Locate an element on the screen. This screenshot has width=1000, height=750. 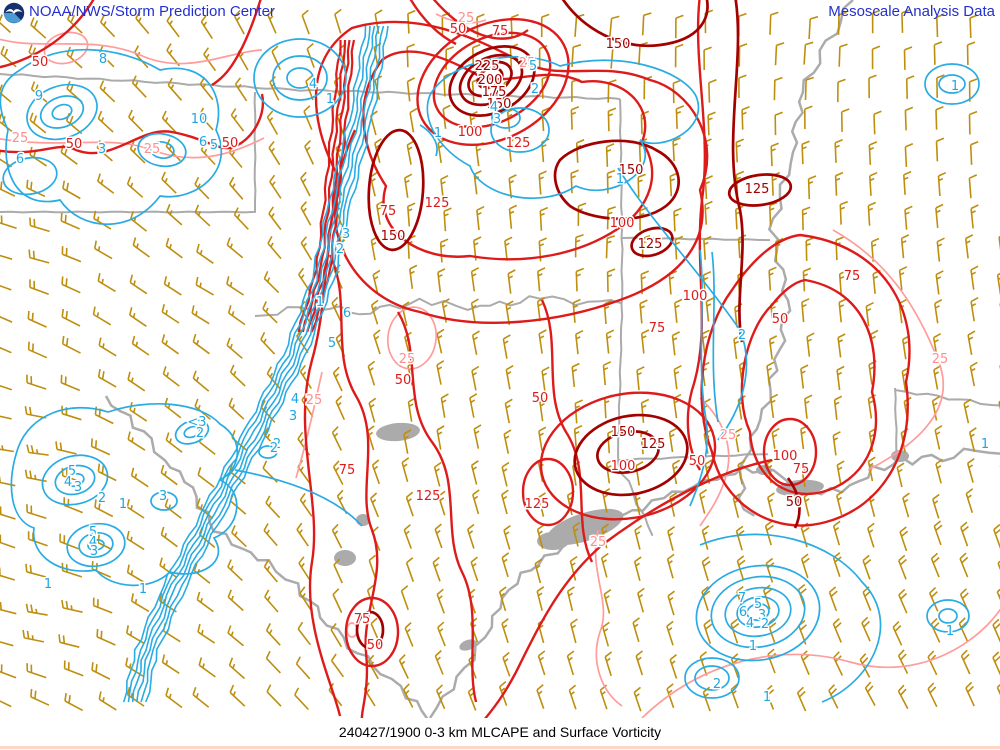
svg-text: <3 is located at coordinates (196, 422).